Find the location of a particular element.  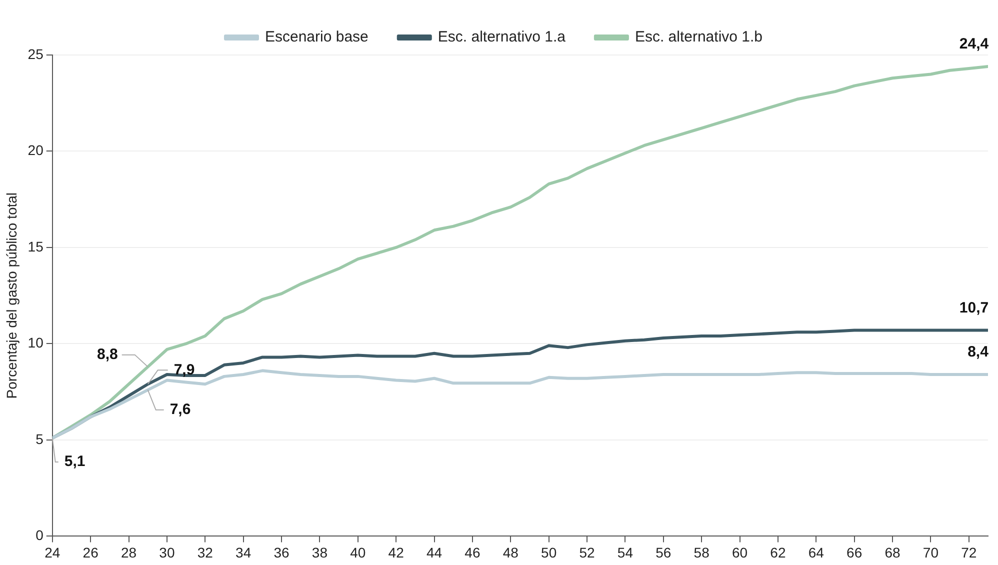

x-tick-label: 72 is located at coordinates (969, 552).